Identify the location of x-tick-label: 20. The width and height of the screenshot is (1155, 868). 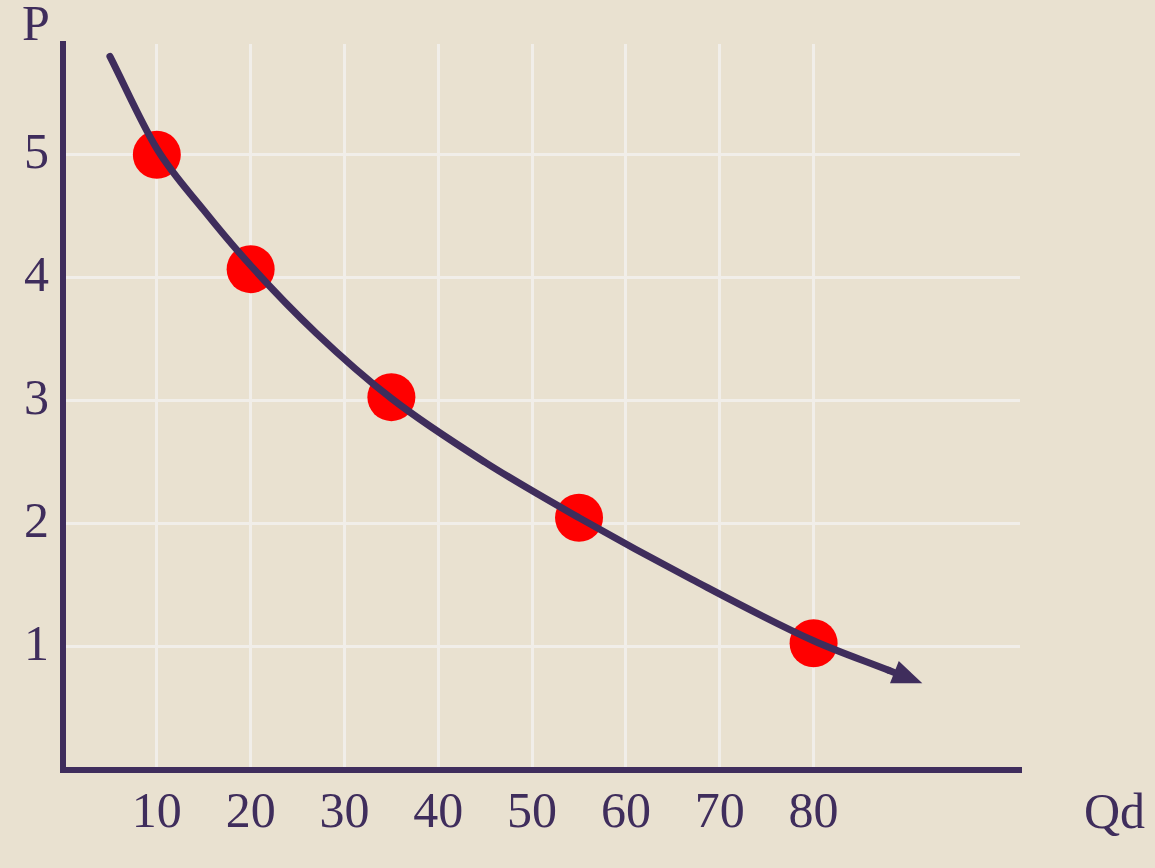
(250, 810).